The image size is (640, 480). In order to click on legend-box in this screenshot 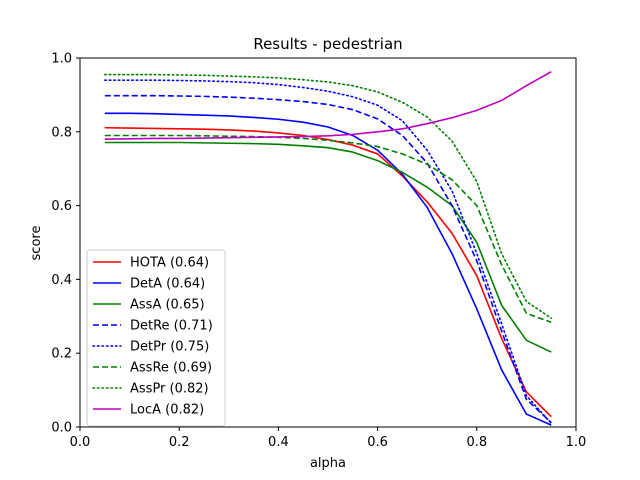, I will do `click(156, 338)`.